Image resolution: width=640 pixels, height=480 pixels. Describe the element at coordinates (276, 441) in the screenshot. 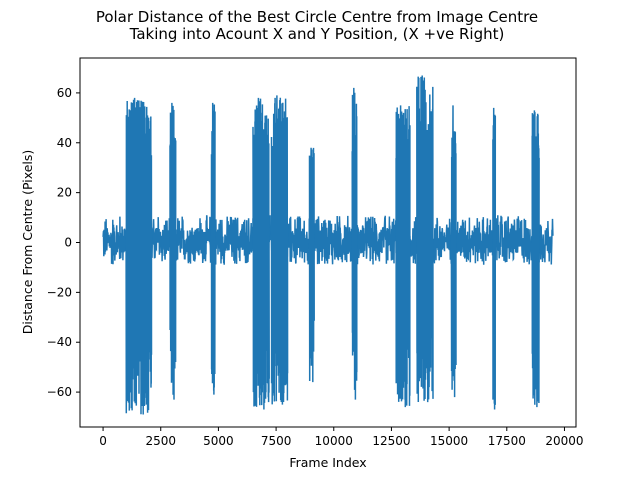

I see `x-tick-label: 7500` at that location.